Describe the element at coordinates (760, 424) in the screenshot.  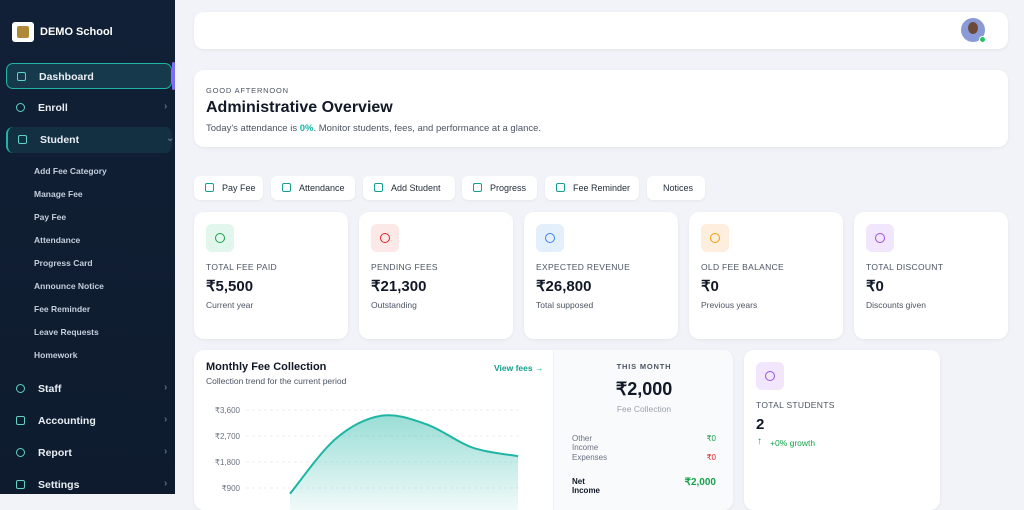
I see `students-value: 2` at that location.